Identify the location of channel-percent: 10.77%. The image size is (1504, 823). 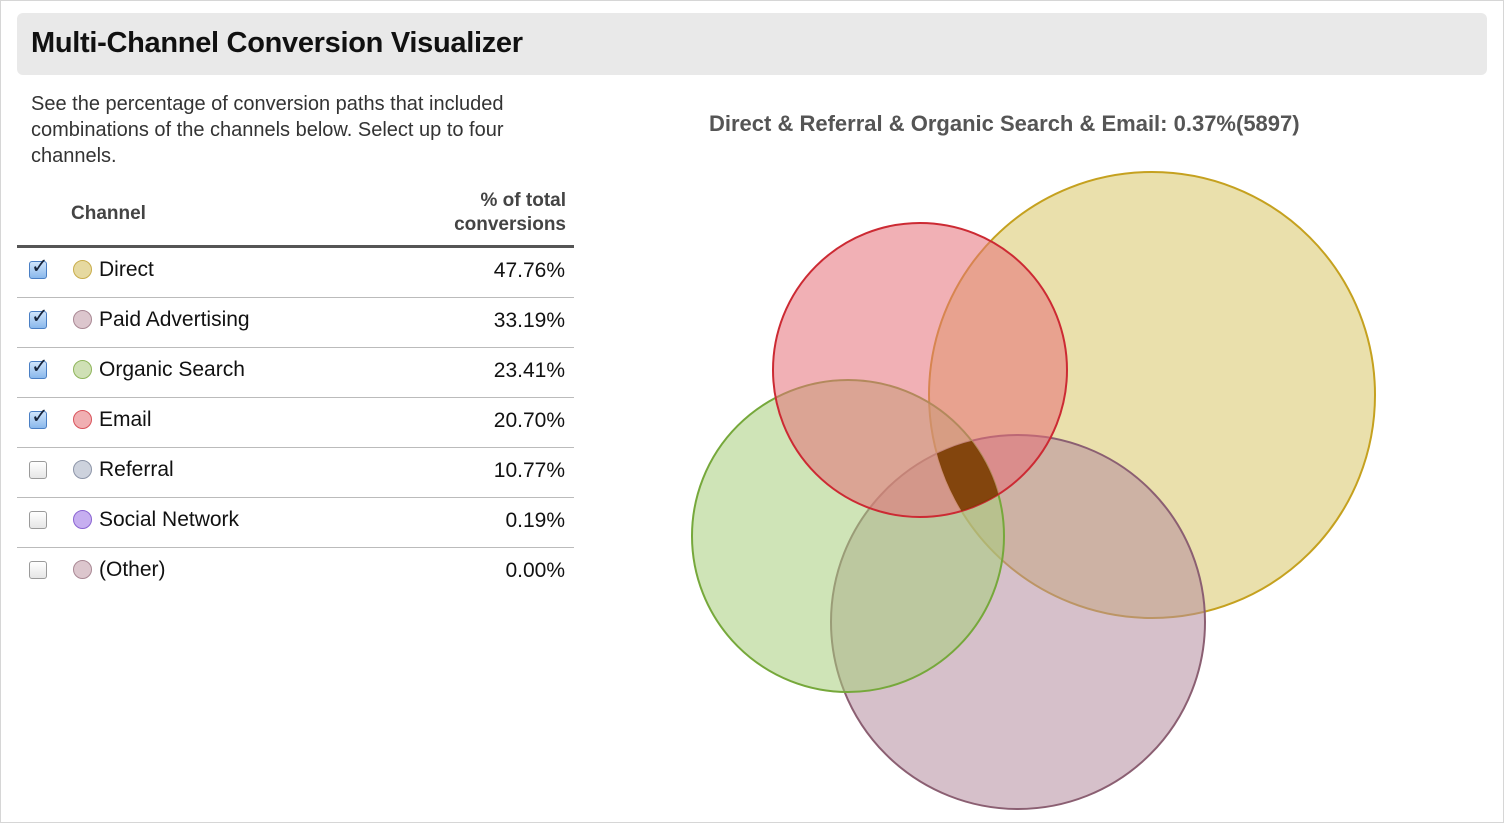
(529, 470).